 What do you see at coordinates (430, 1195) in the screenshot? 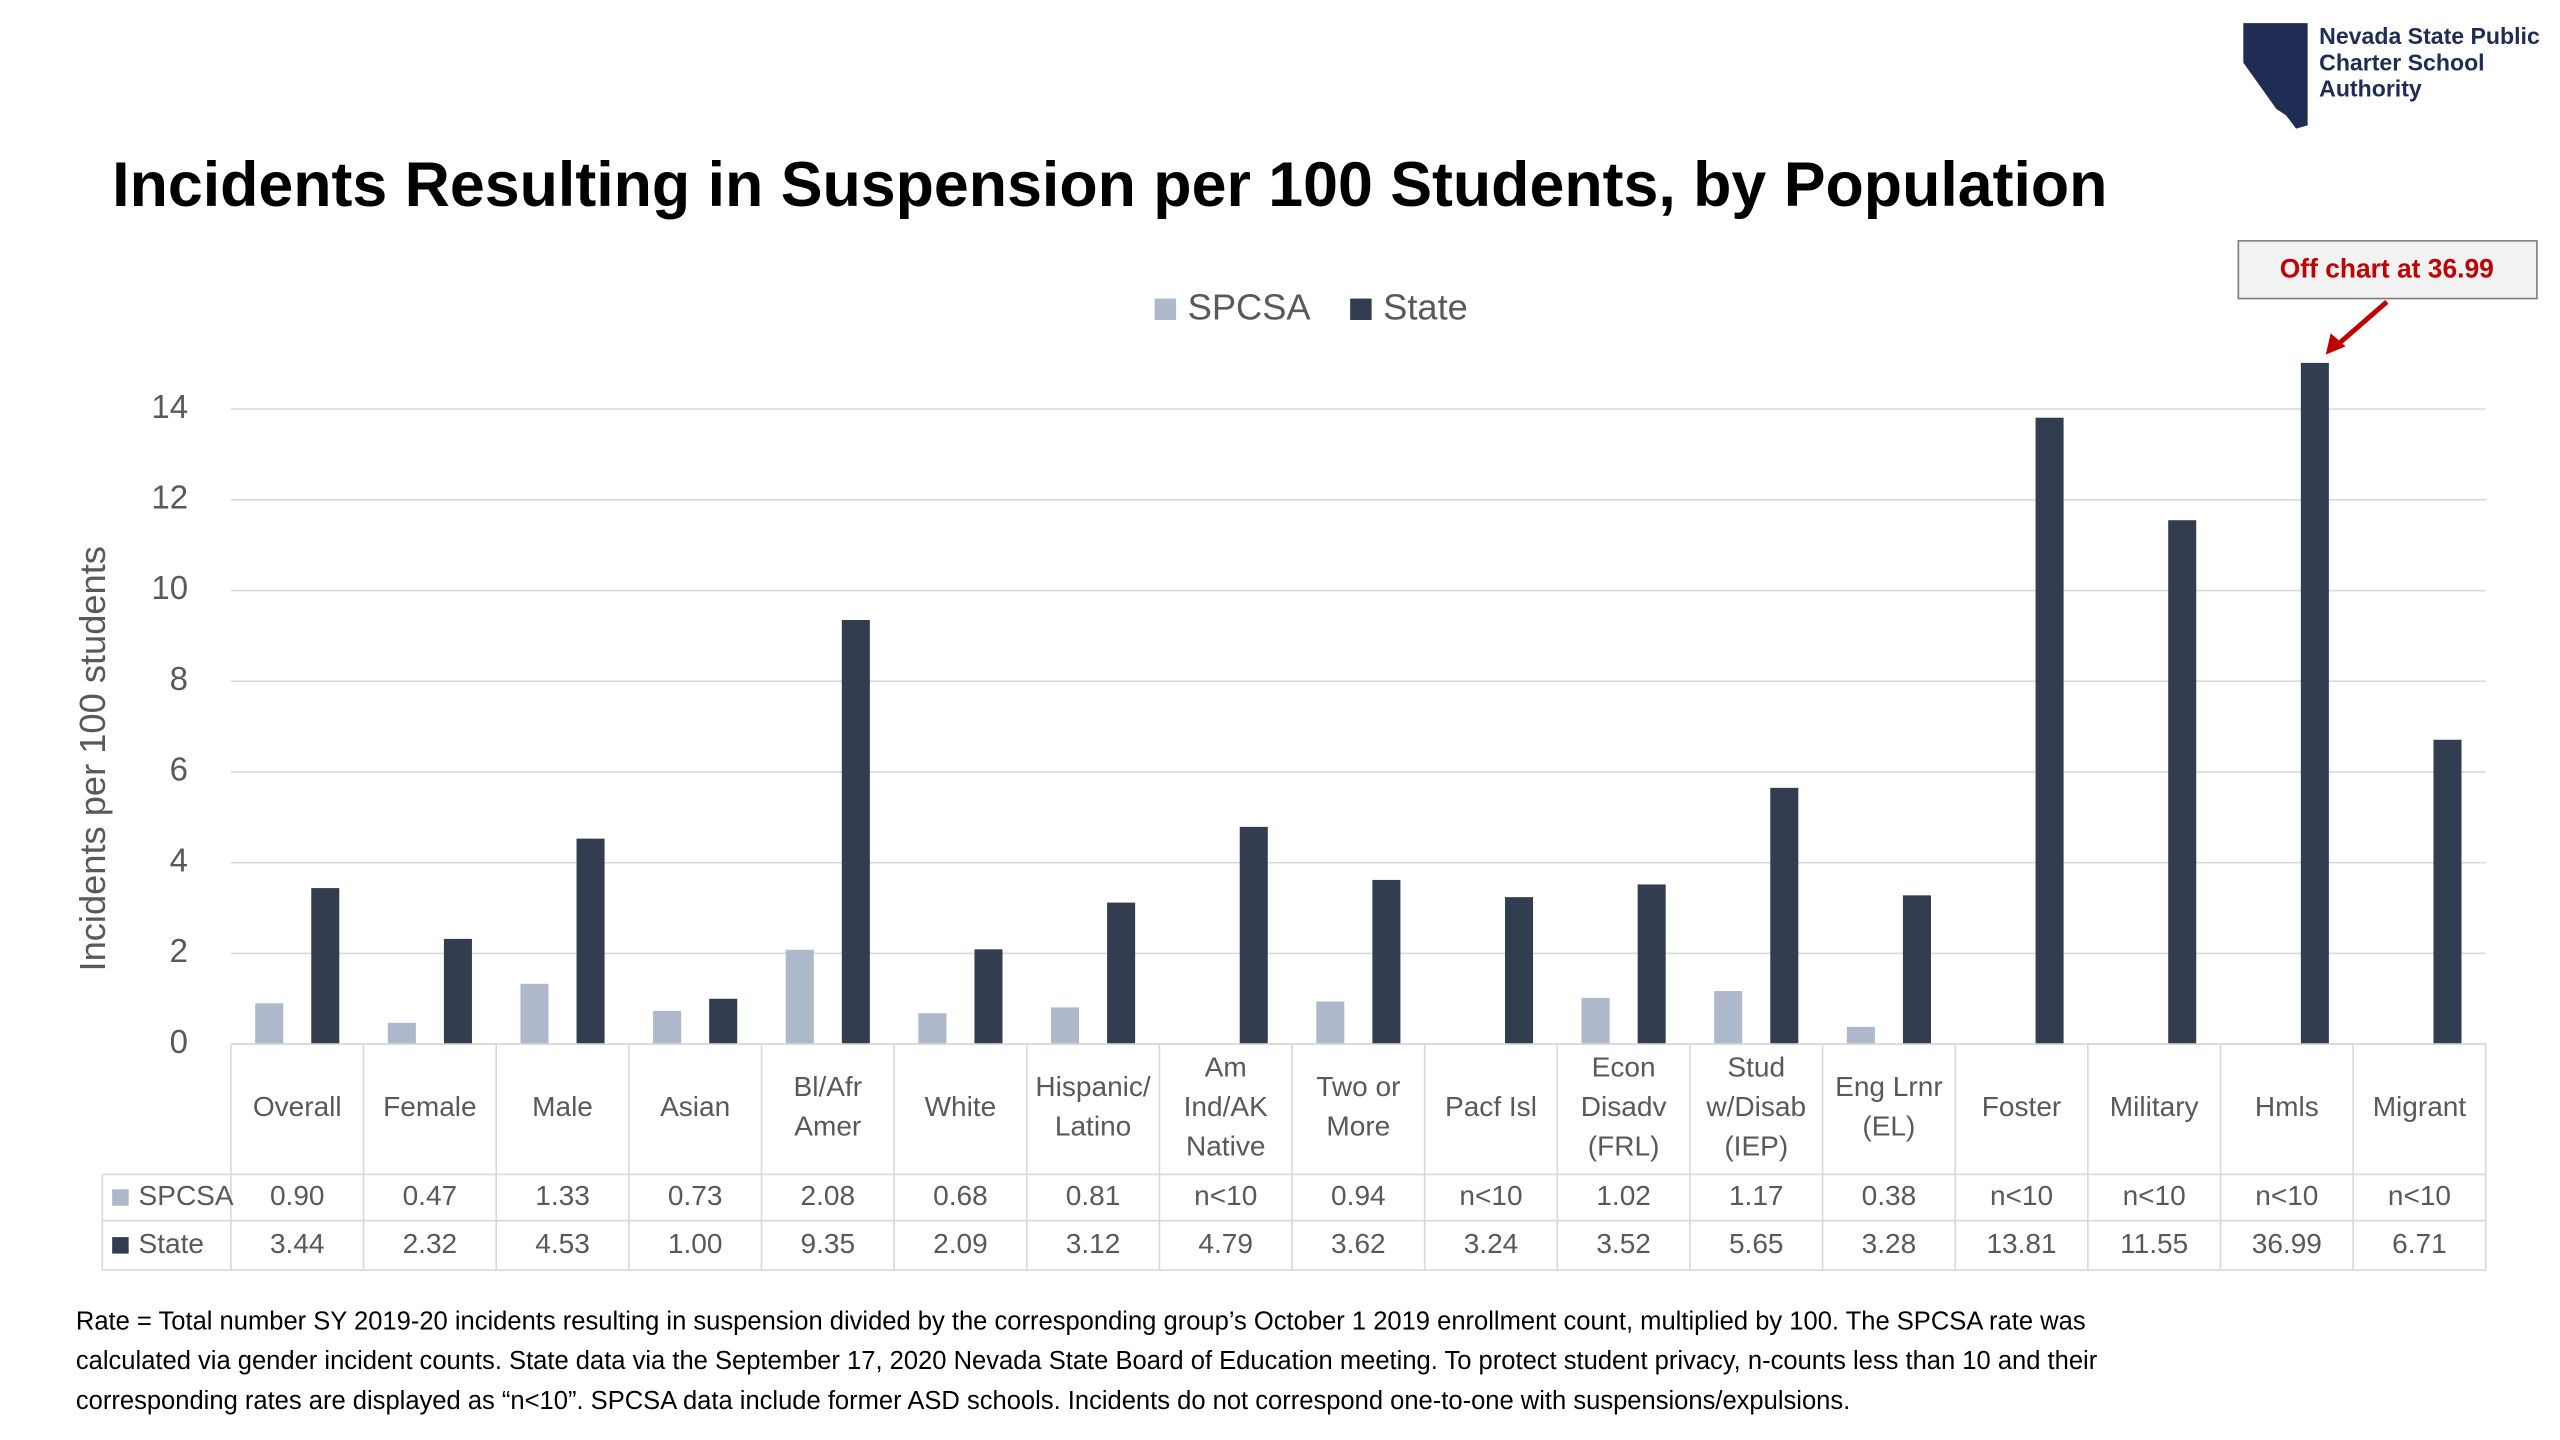
I see `data-label: 0.47` at bounding box center [430, 1195].